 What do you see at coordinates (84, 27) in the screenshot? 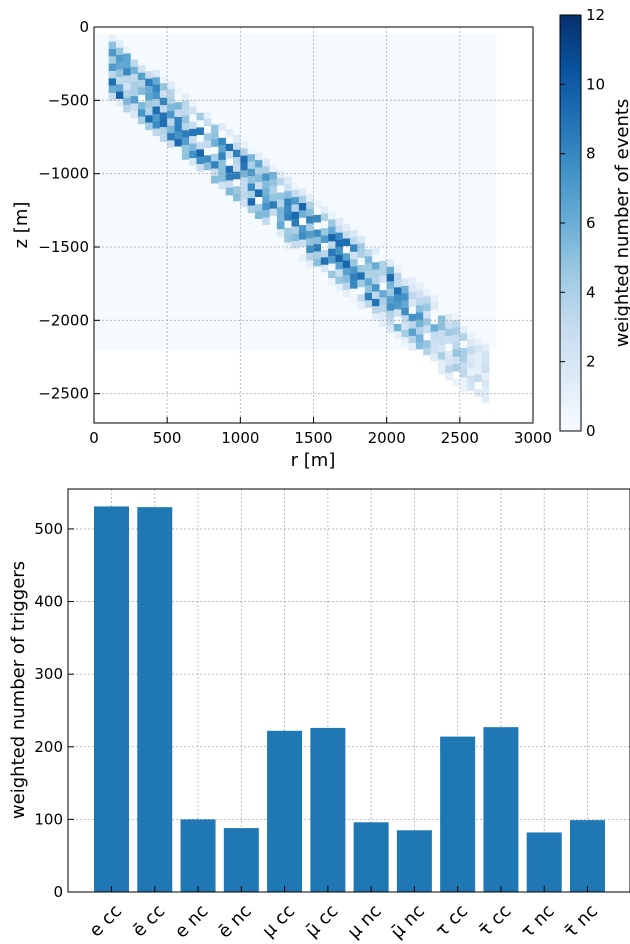
I see `heatmap-y-tick-label: 0` at bounding box center [84, 27].